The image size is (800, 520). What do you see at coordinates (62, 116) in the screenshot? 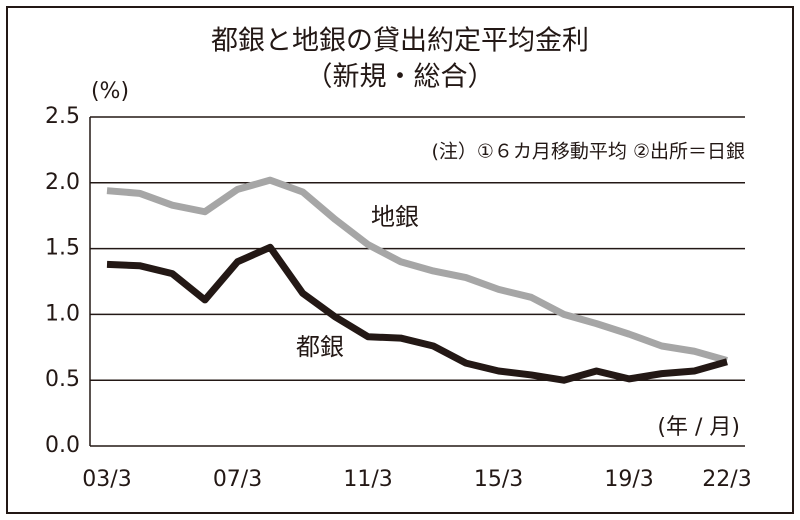
I see `y-tick-label: 2.5` at bounding box center [62, 116].